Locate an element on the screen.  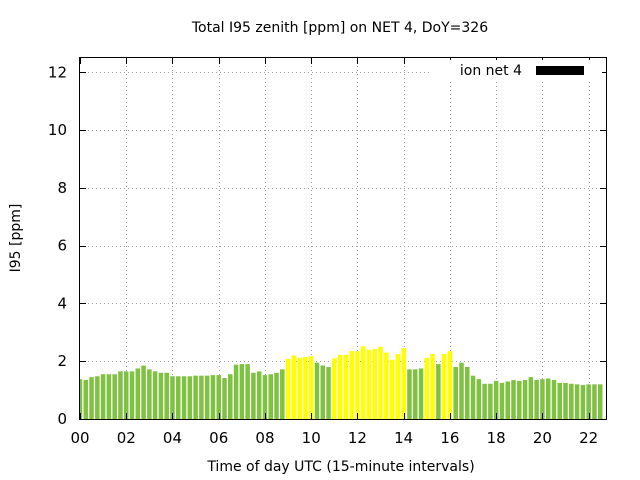
x-tick-label: 06 is located at coordinates (218, 438).